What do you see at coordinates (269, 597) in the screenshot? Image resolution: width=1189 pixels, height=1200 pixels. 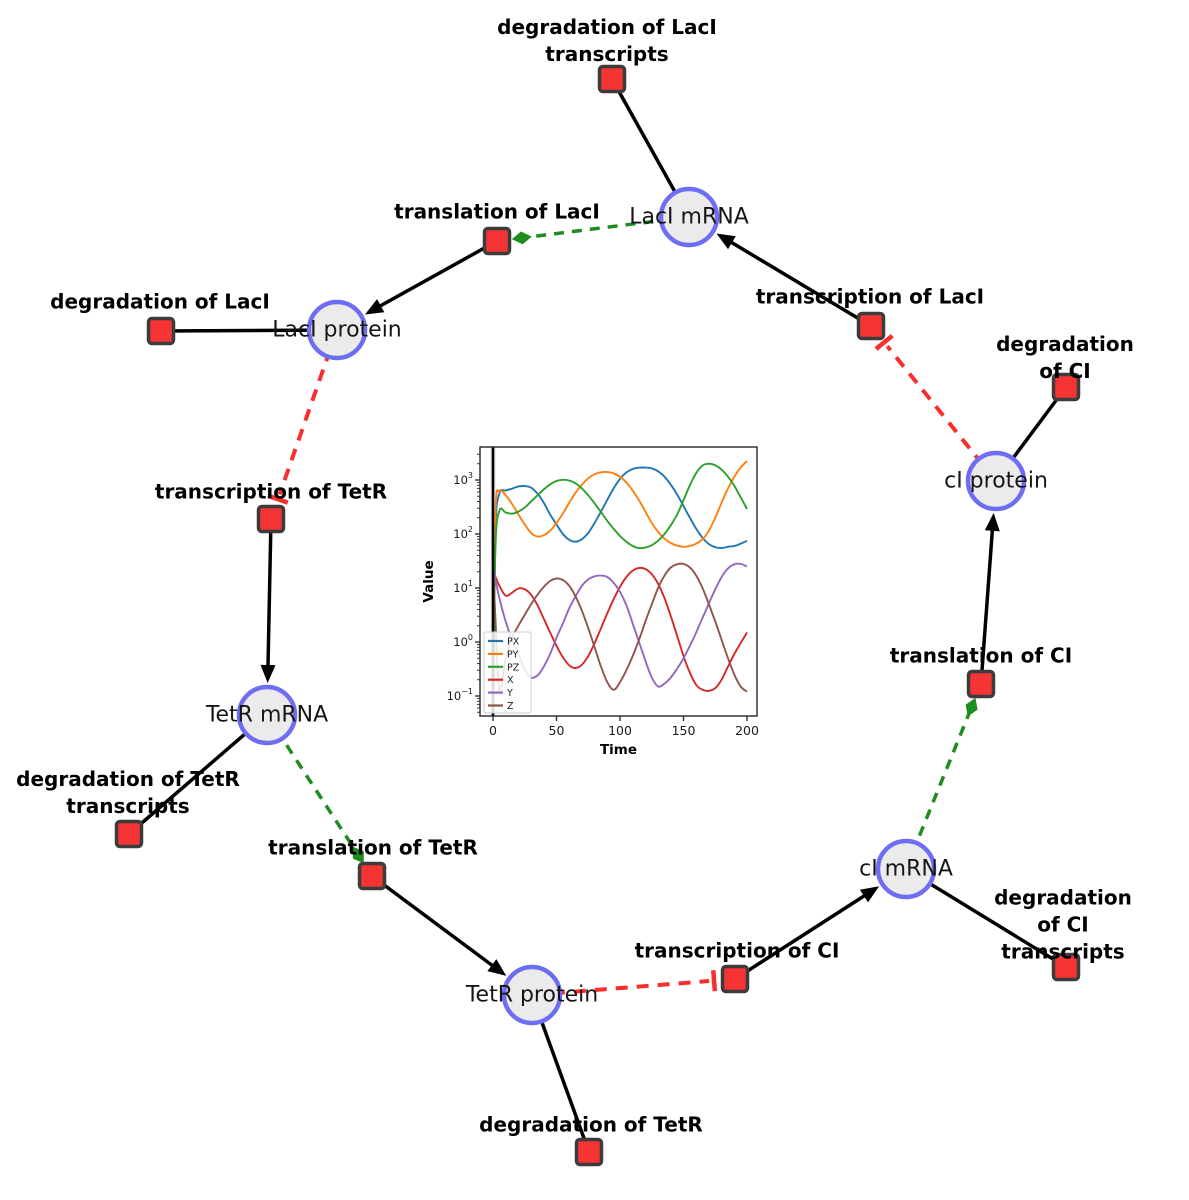 I see `edge-tc_tetr-tetr_mrna` at bounding box center [269, 597].